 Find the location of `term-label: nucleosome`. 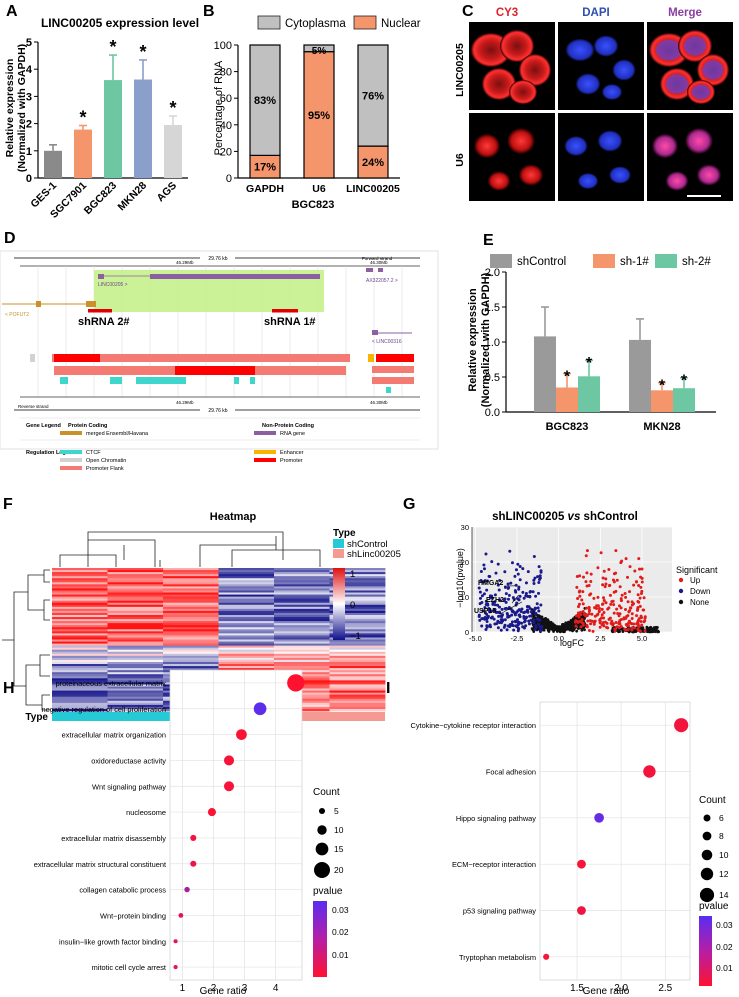

term-label: nucleosome is located at coordinates (146, 812).